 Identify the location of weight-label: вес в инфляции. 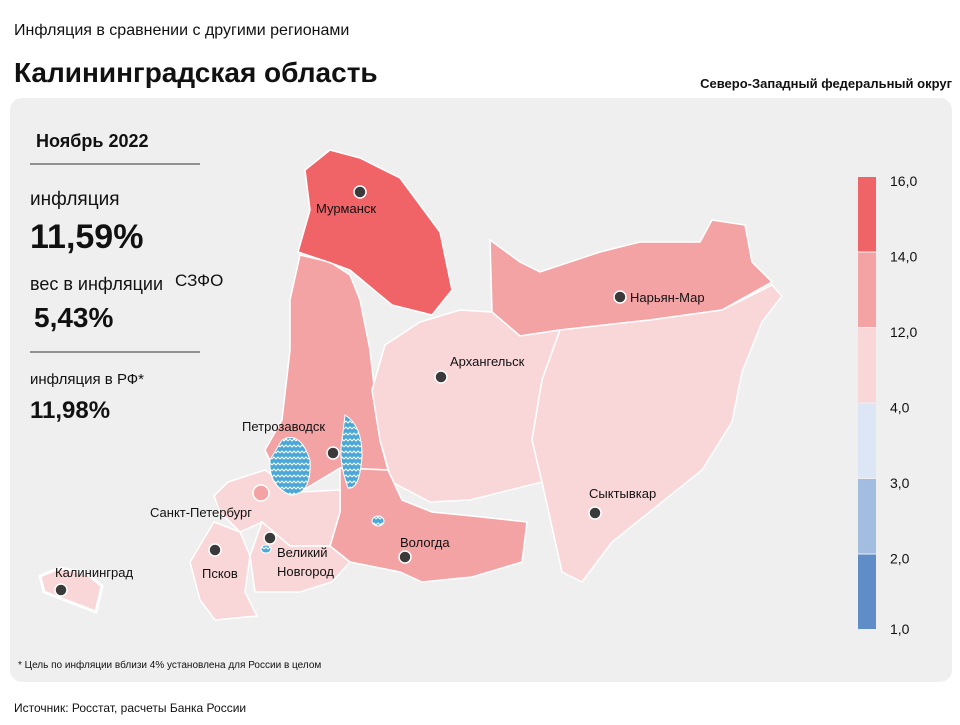
(96, 284).